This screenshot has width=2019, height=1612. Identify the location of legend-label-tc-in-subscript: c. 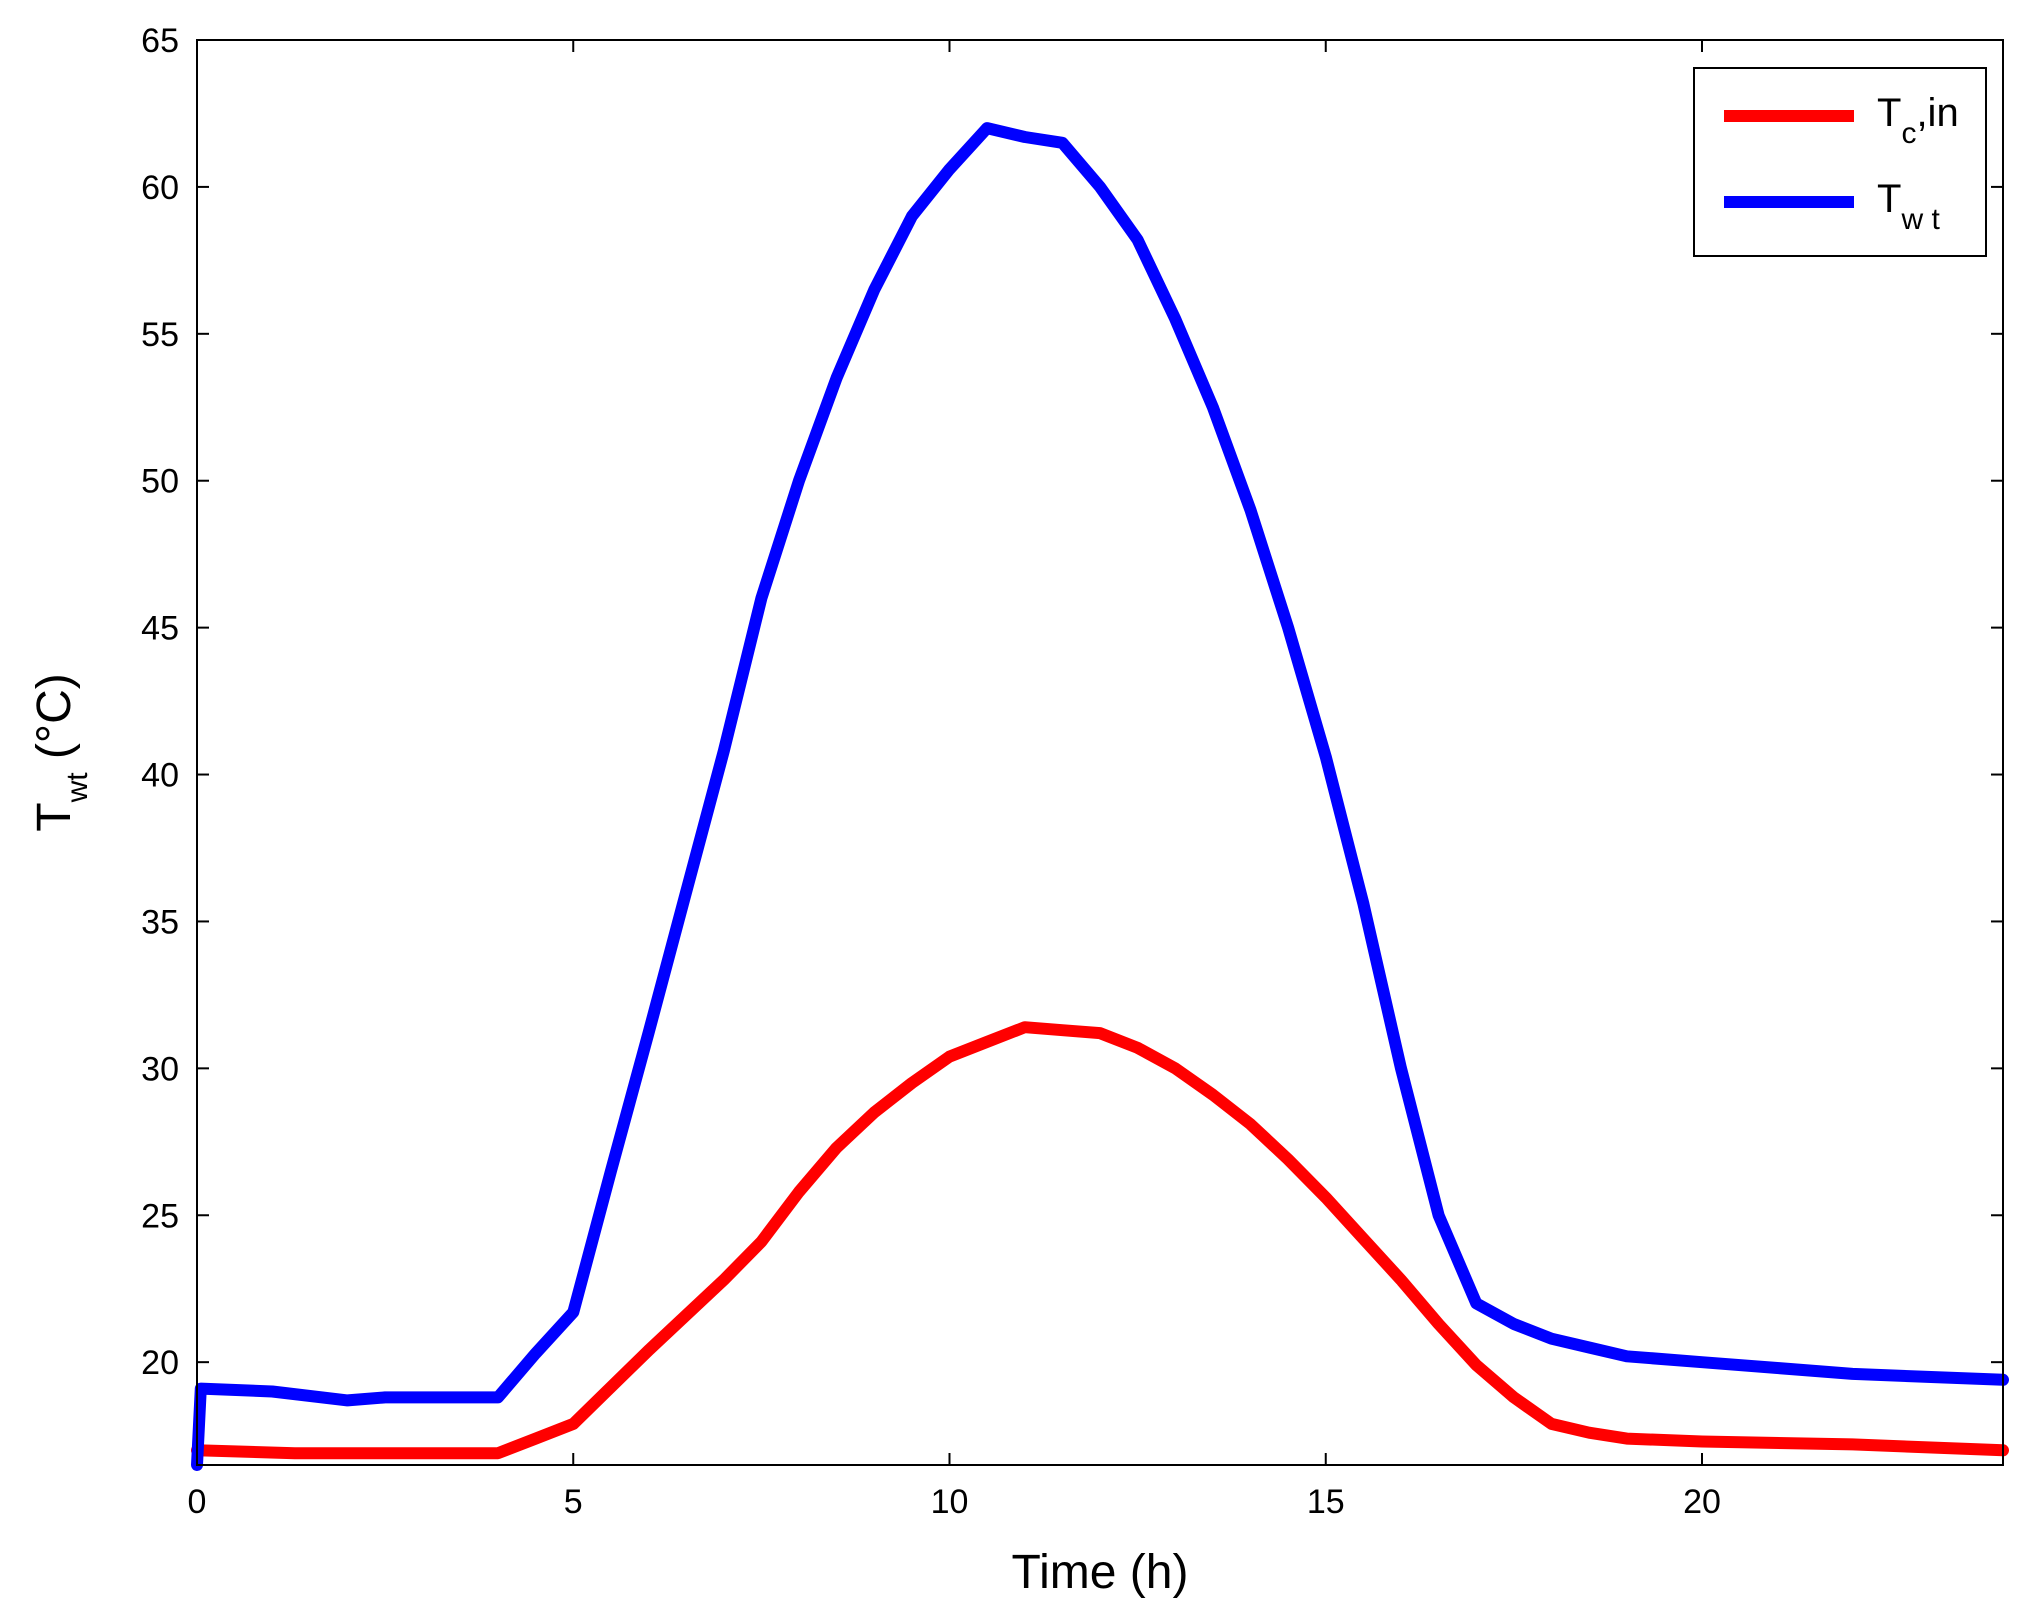
(1908, 133).